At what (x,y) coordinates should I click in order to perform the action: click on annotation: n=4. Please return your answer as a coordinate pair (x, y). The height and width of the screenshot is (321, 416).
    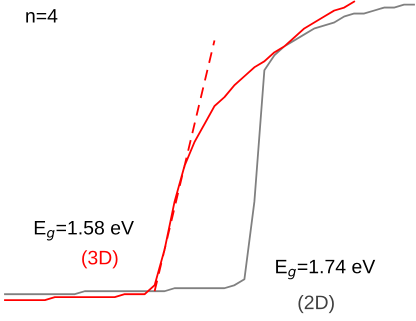
    Looking at the image, I should click on (42, 15).